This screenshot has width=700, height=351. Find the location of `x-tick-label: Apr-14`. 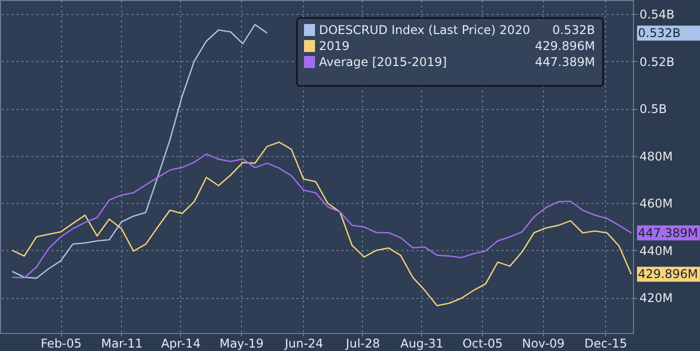

x-tick-label: Apr-14 is located at coordinates (181, 343).